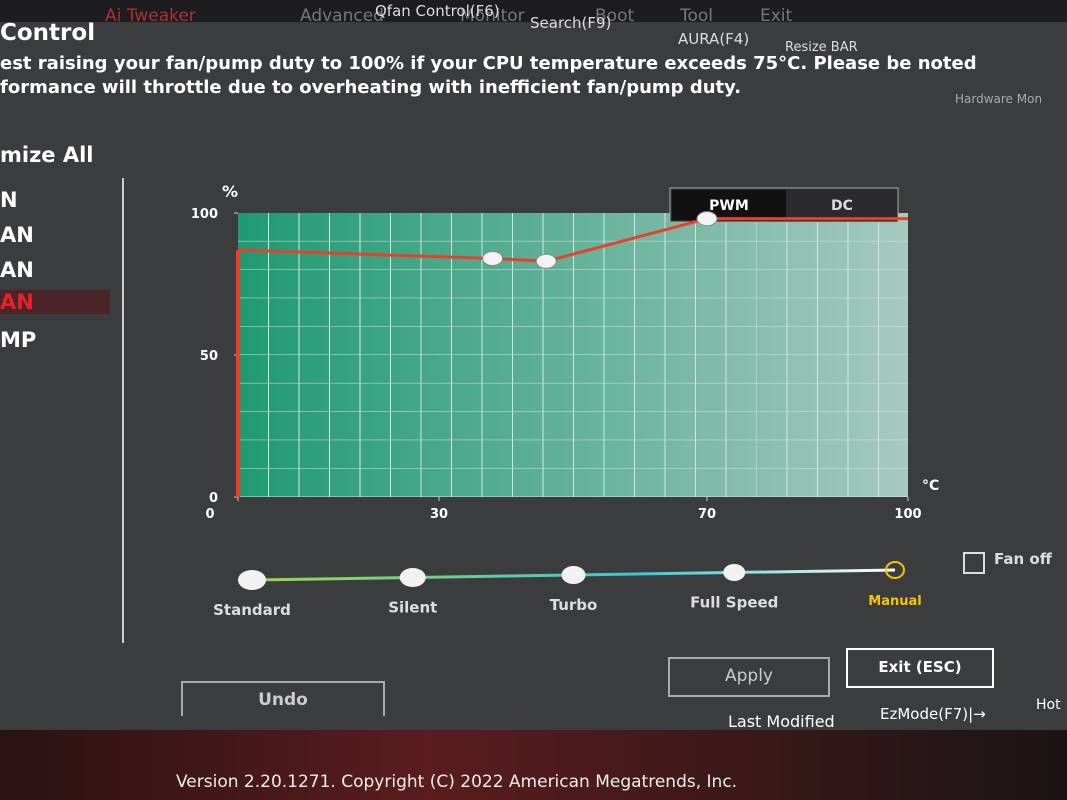  What do you see at coordinates (930, 486) in the screenshot?
I see `x-axis-label: °C` at bounding box center [930, 486].